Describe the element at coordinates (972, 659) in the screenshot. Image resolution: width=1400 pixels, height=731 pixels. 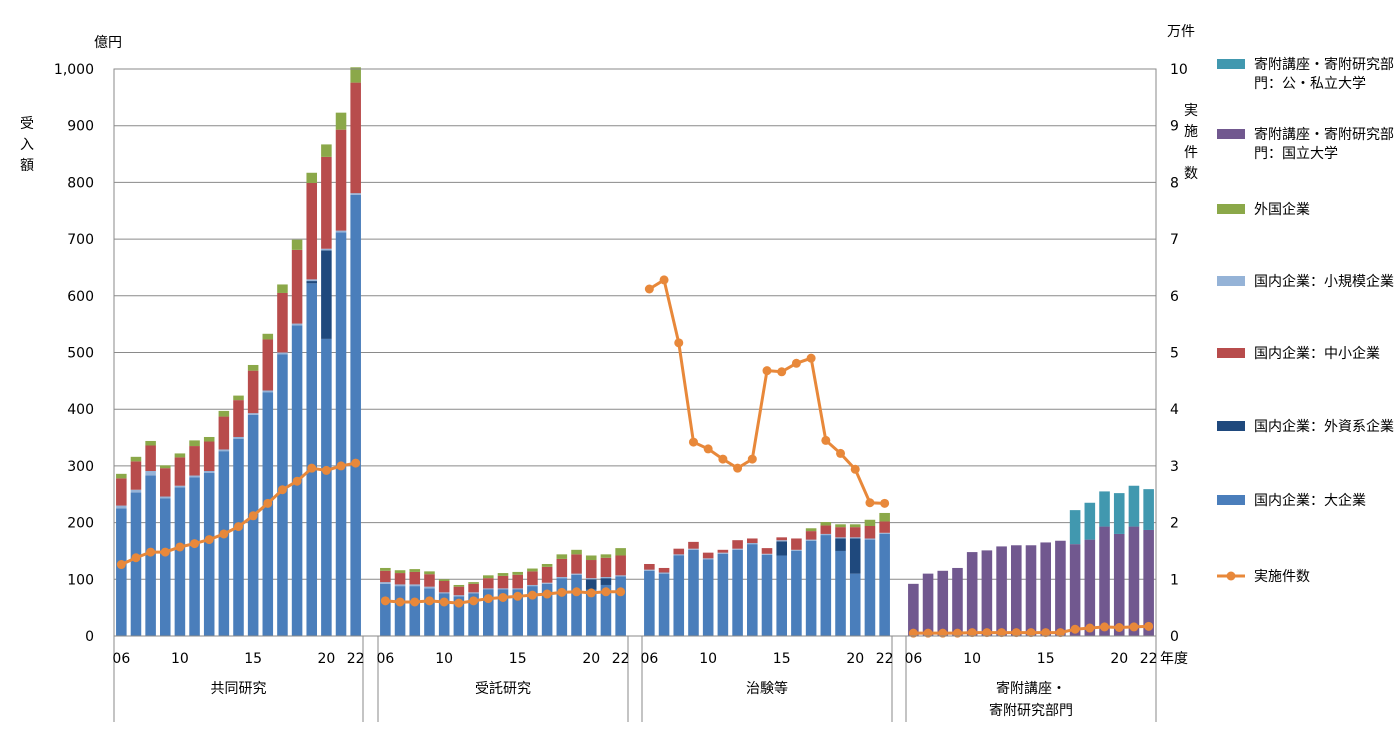
I see `x-tick-label: 10` at that location.